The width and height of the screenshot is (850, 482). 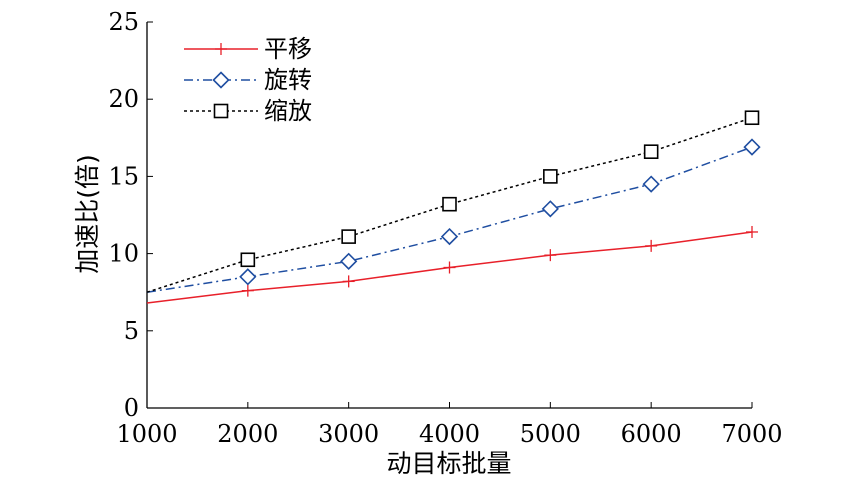 I want to click on y-tick-label: 10, so click(x=123, y=254).